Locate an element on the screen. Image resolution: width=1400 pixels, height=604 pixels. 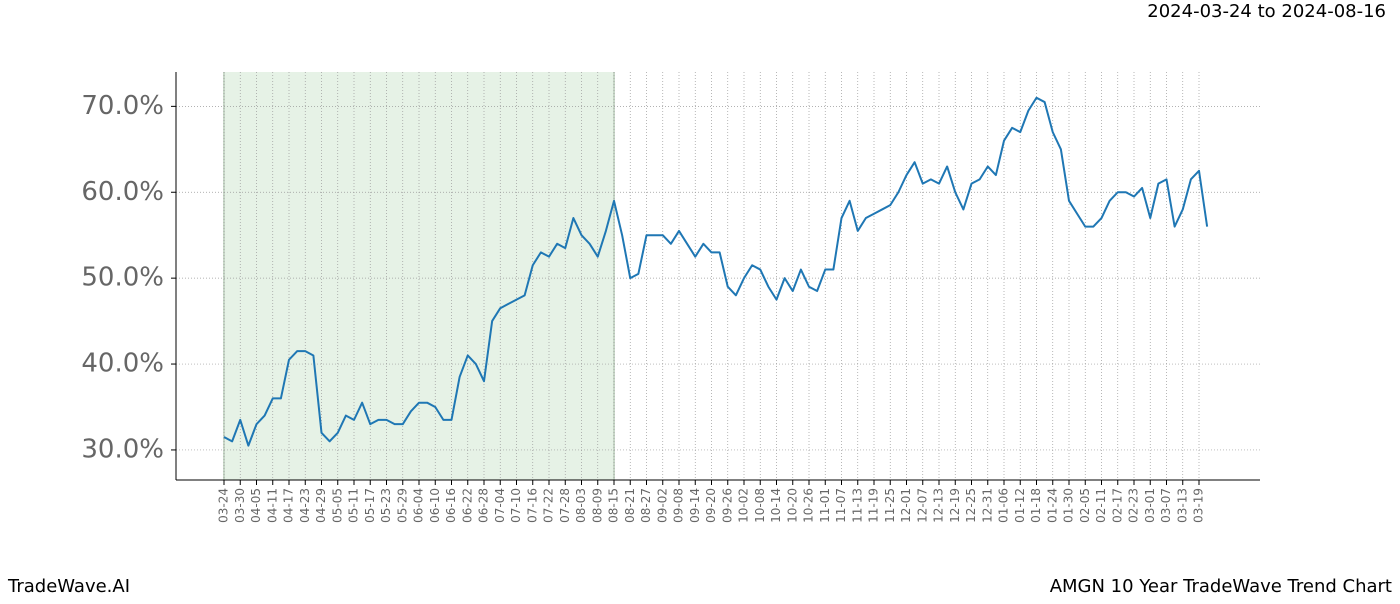
footer-right: AMGN 10 Year TradeWave Trend Chart is located at coordinates (1221, 586).